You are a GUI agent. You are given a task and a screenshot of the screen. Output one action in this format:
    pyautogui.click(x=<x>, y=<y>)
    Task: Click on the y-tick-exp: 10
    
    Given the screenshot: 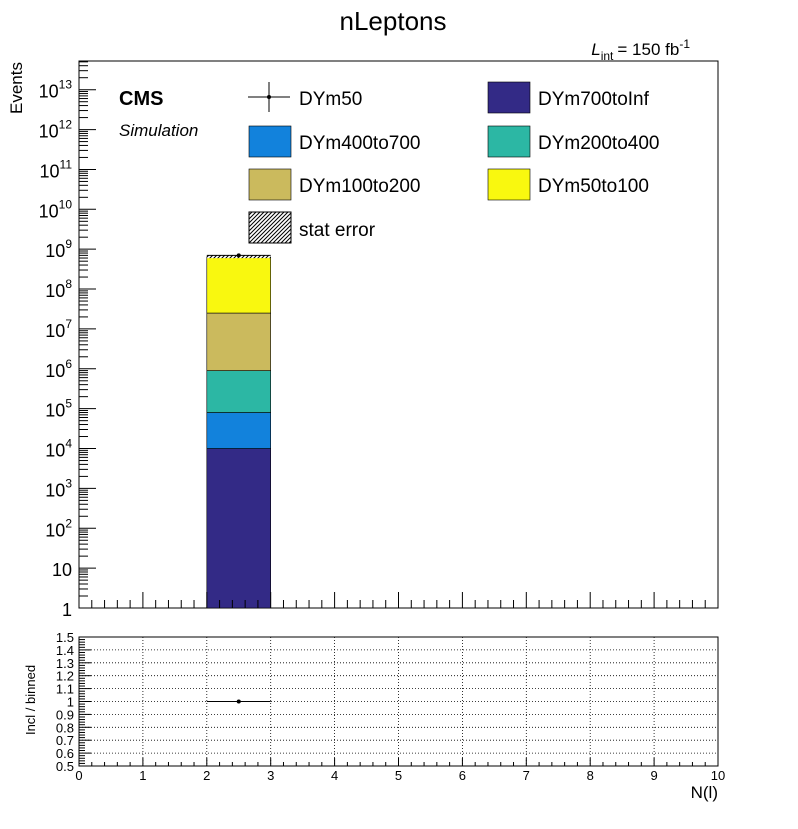 What is the action you would take?
    pyautogui.click(x=66, y=204)
    